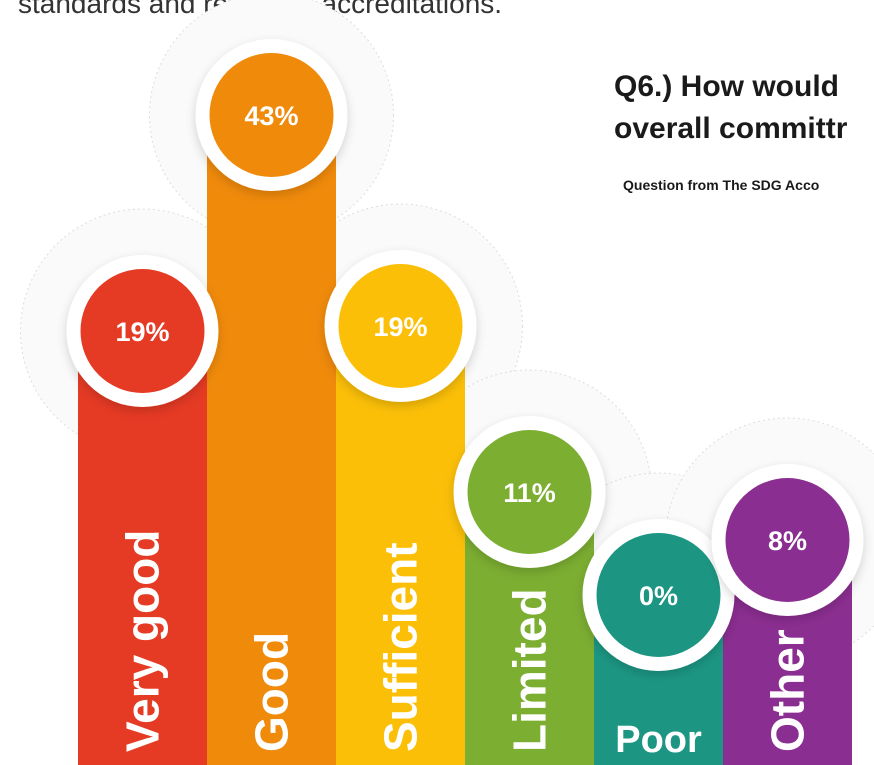 The image size is (874, 765). I want to click on category-label-very-good: Very good, so click(143, 641).